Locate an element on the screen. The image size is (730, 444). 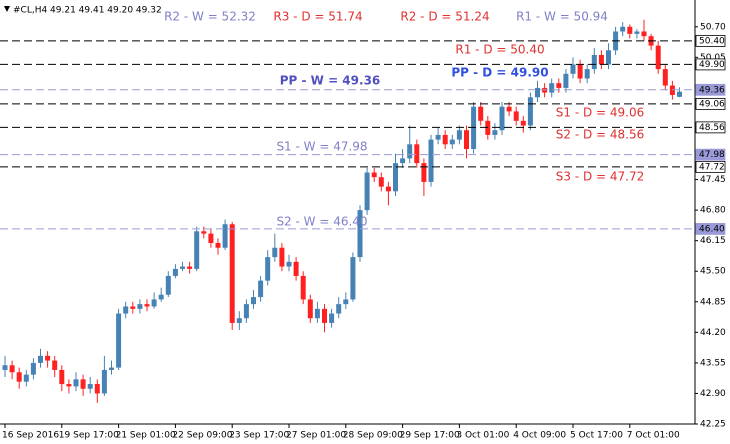
price-tag-label: 47.98 is located at coordinates (712, 155).